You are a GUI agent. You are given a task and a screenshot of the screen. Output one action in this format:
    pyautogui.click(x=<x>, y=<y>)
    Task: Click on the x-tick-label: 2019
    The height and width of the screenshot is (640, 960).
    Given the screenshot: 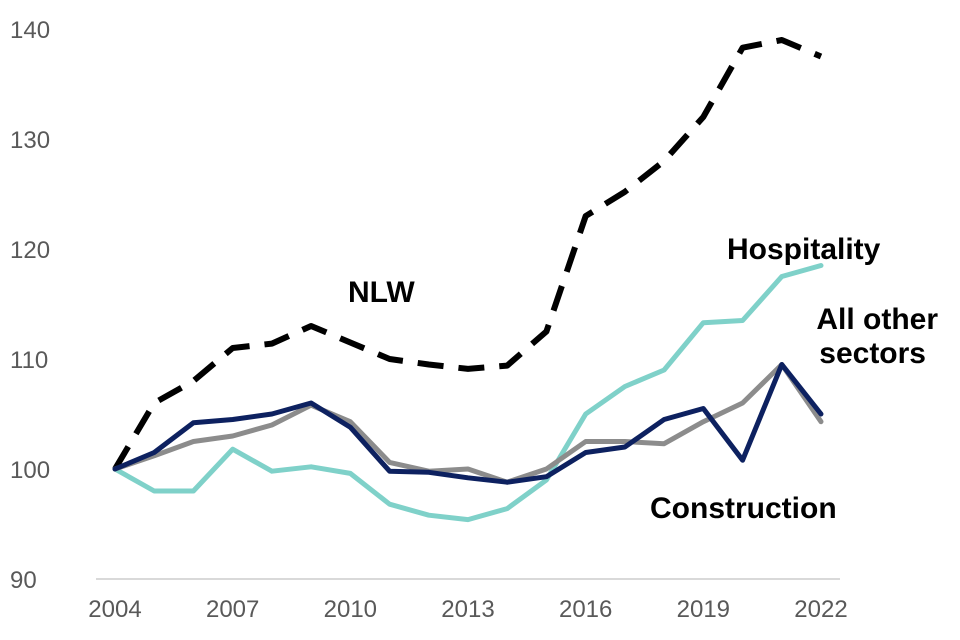 What is the action you would take?
    pyautogui.click(x=703, y=609)
    